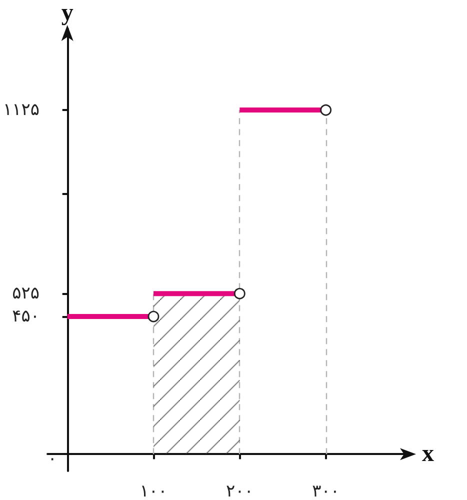 Image resolution: width=467 pixels, height=500 pixels. Describe the element at coordinates (428, 454) in the screenshot. I see `x-axis-title: x` at that location.